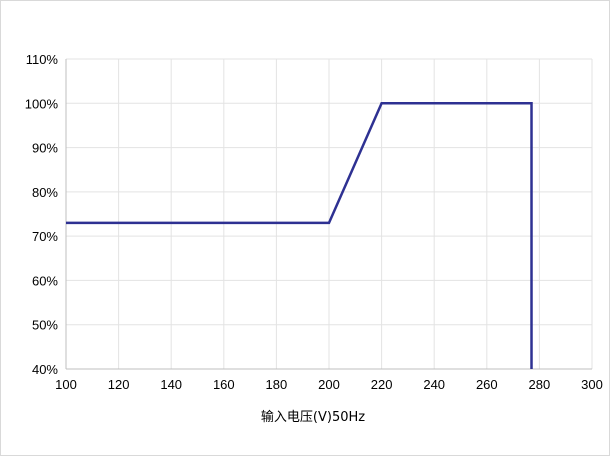 The width and height of the screenshot is (610, 457). What do you see at coordinates (119, 384) in the screenshot?
I see `x-tick-label: 120` at bounding box center [119, 384].